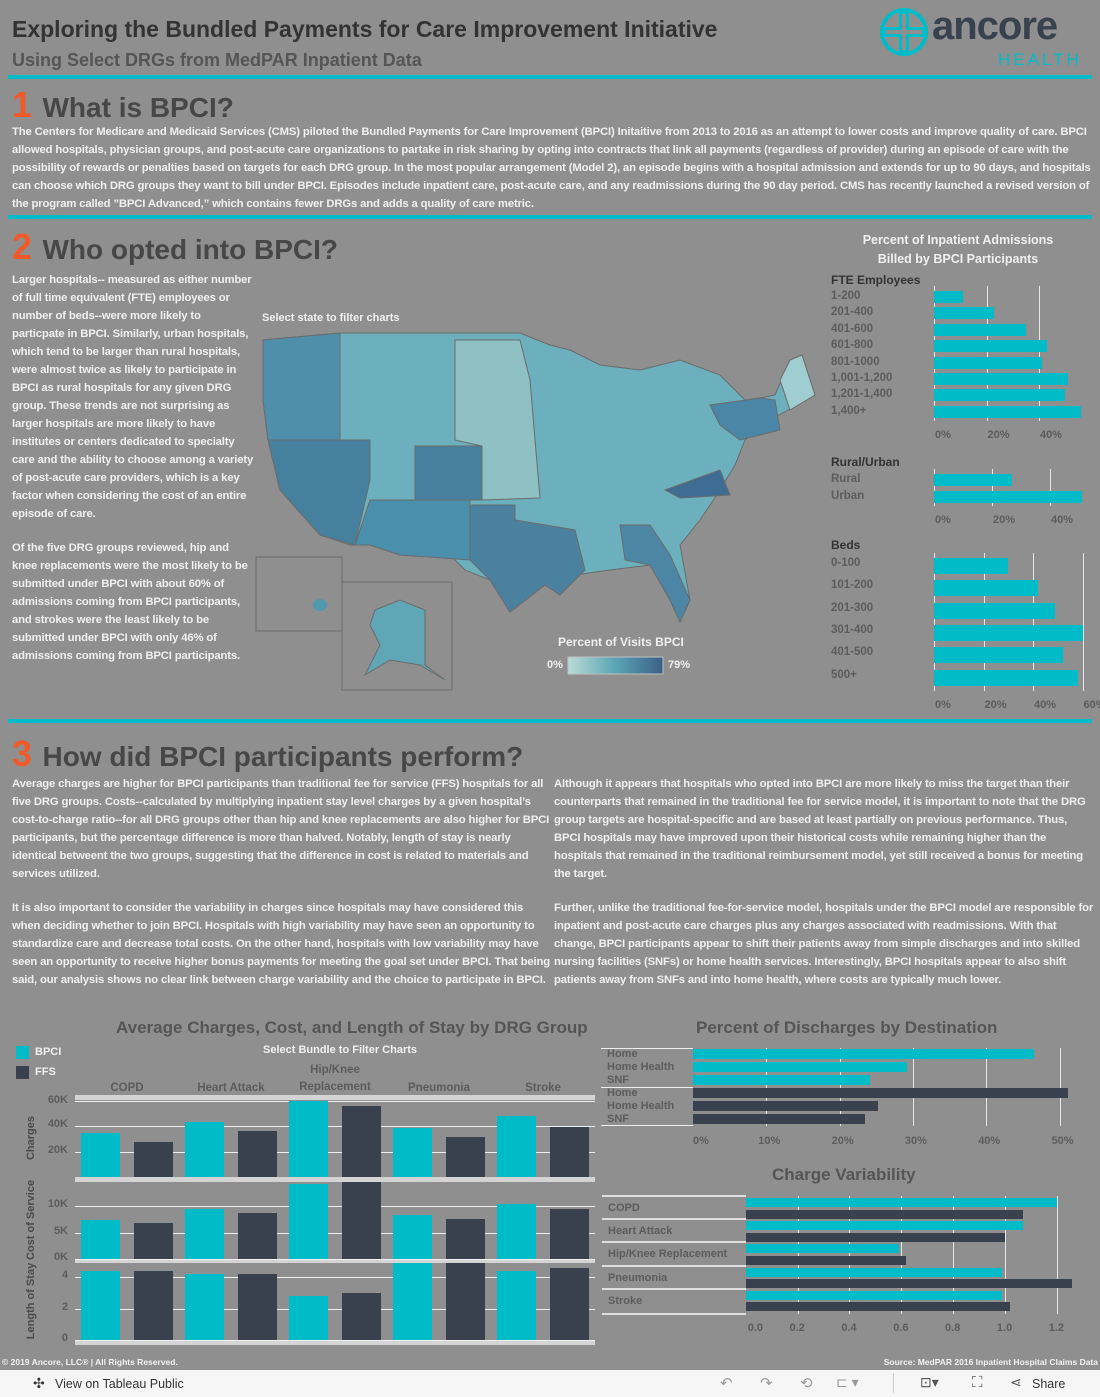  What do you see at coordinates (320, 605) in the screenshot?
I see `map-state-hi` at bounding box center [320, 605].